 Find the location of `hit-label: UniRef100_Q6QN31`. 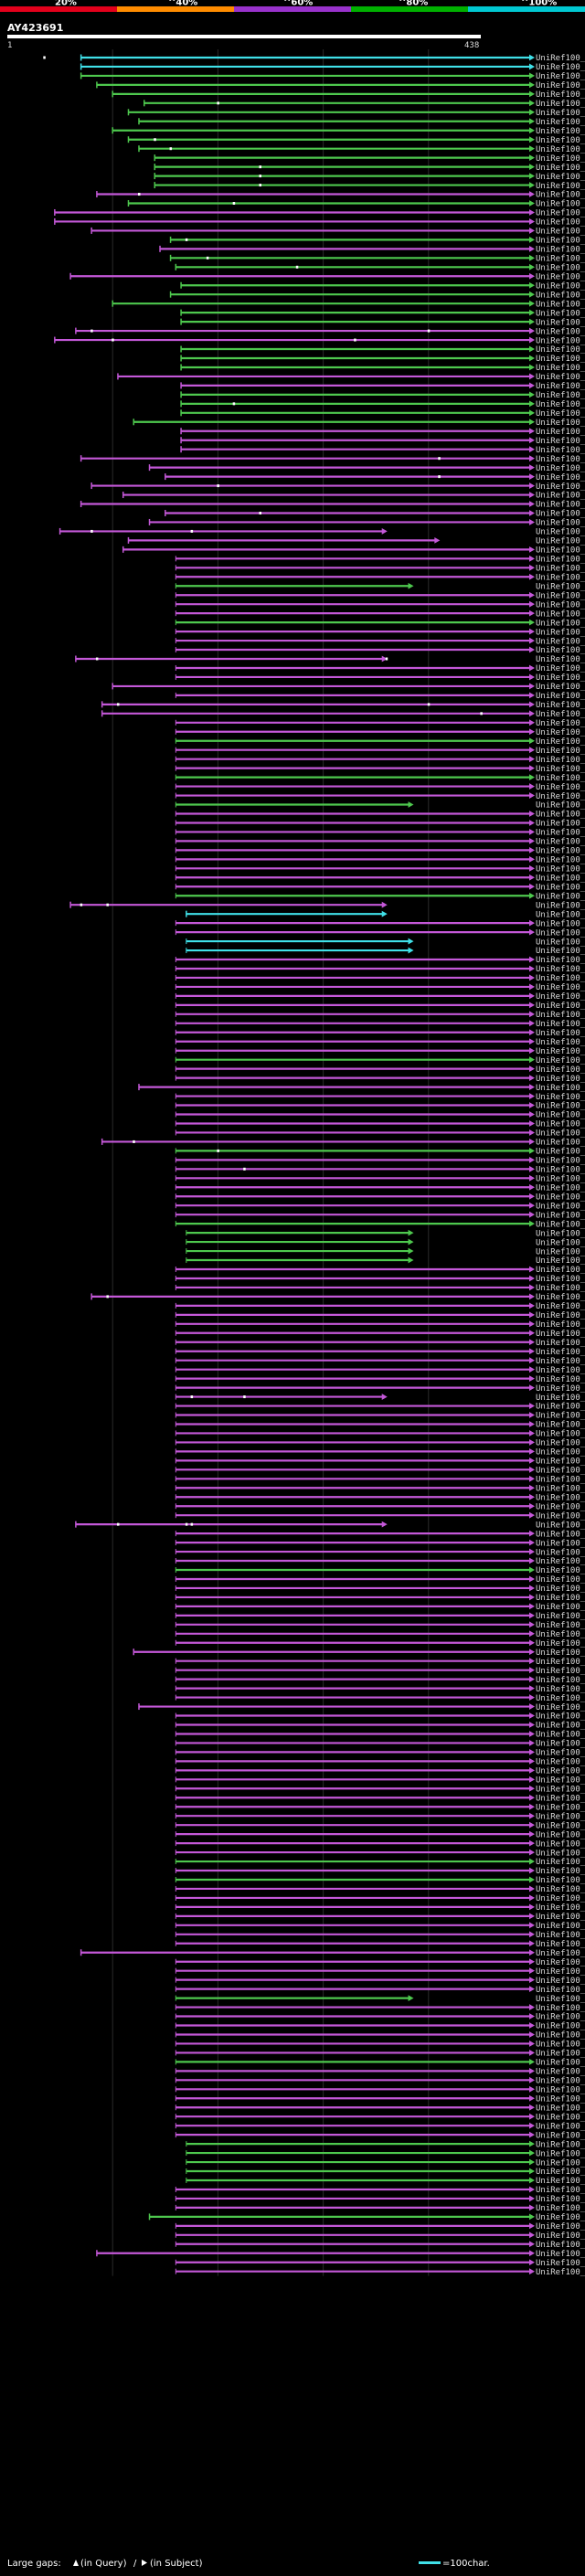

hit-label: UniRef100_Q6QN31 is located at coordinates (561, 1343).